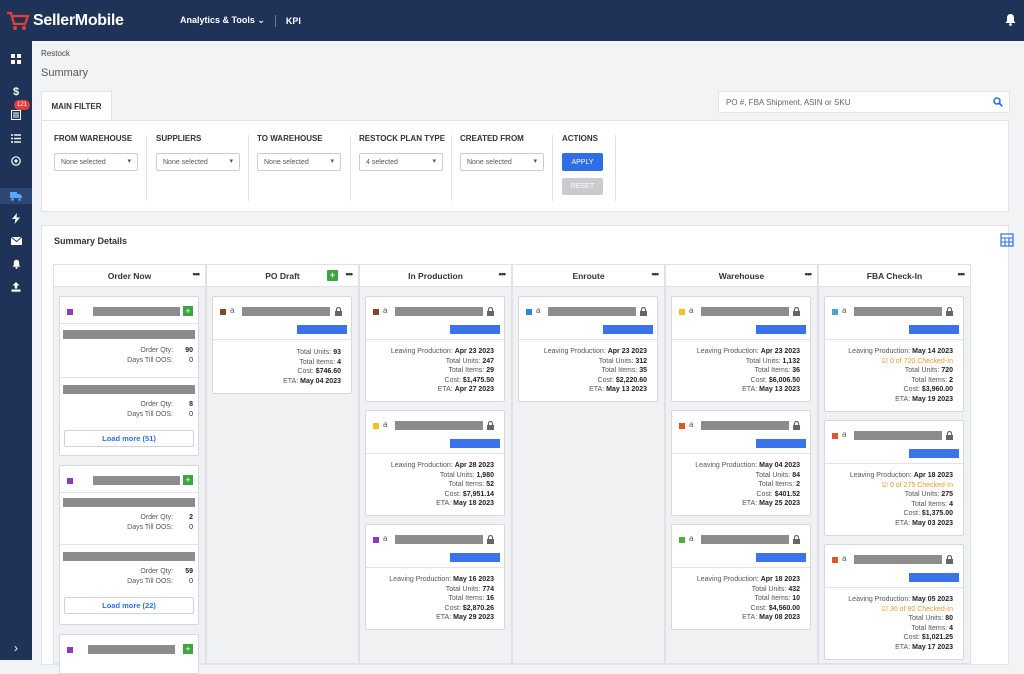 The height and width of the screenshot is (674, 1024). Describe the element at coordinates (76, 105) in the screenshot. I see `tab-main-filter: MAIN FILTER` at that location.